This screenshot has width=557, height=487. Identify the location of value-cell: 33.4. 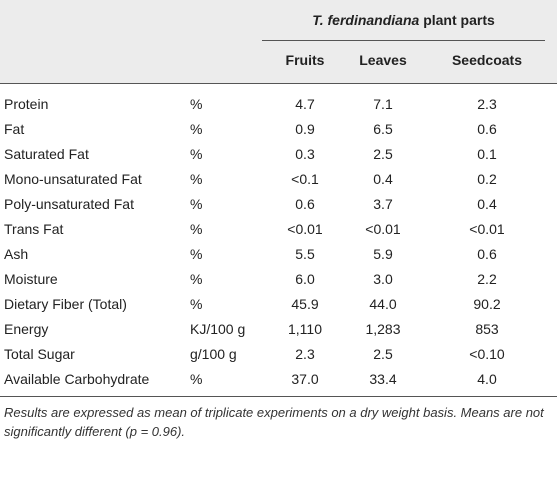
(383, 379).